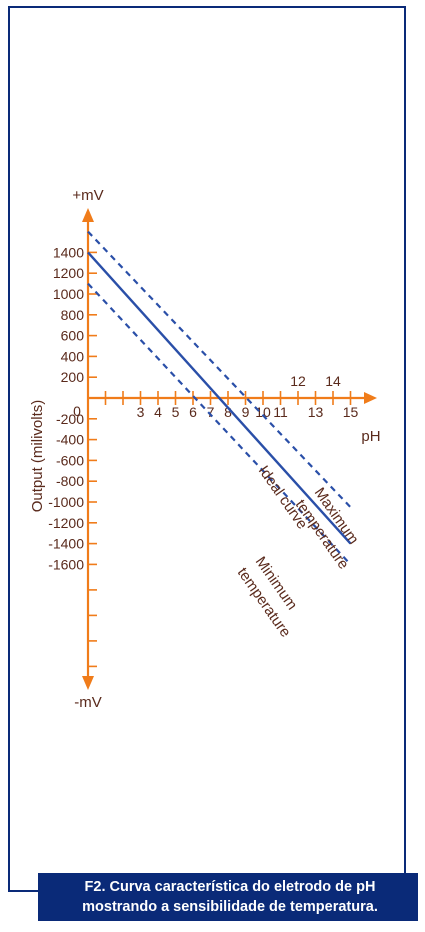 This screenshot has width=425, height=932. I want to click on y-tick-label: 1000, so click(68, 294).